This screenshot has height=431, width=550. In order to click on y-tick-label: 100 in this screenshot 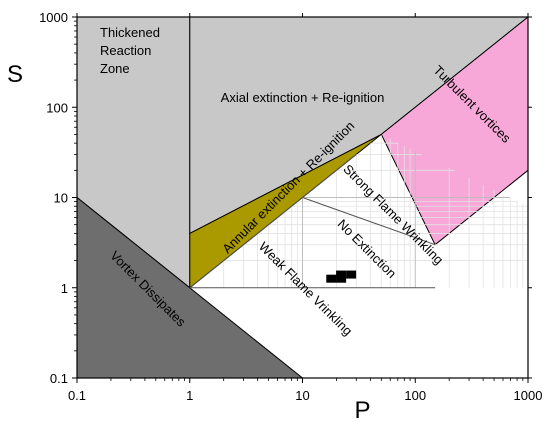, I will do `click(57, 107)`.